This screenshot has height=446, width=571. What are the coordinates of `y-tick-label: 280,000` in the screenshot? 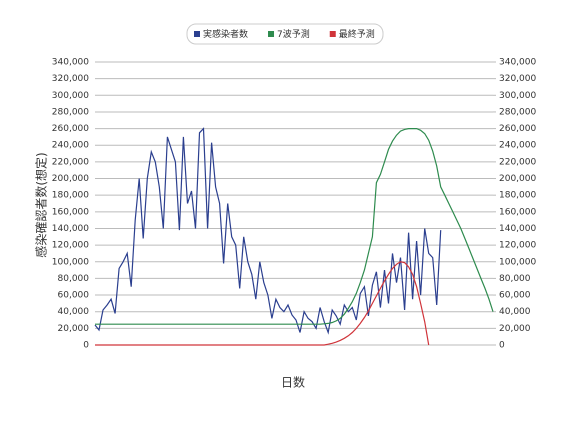 It's located at (70, 112).